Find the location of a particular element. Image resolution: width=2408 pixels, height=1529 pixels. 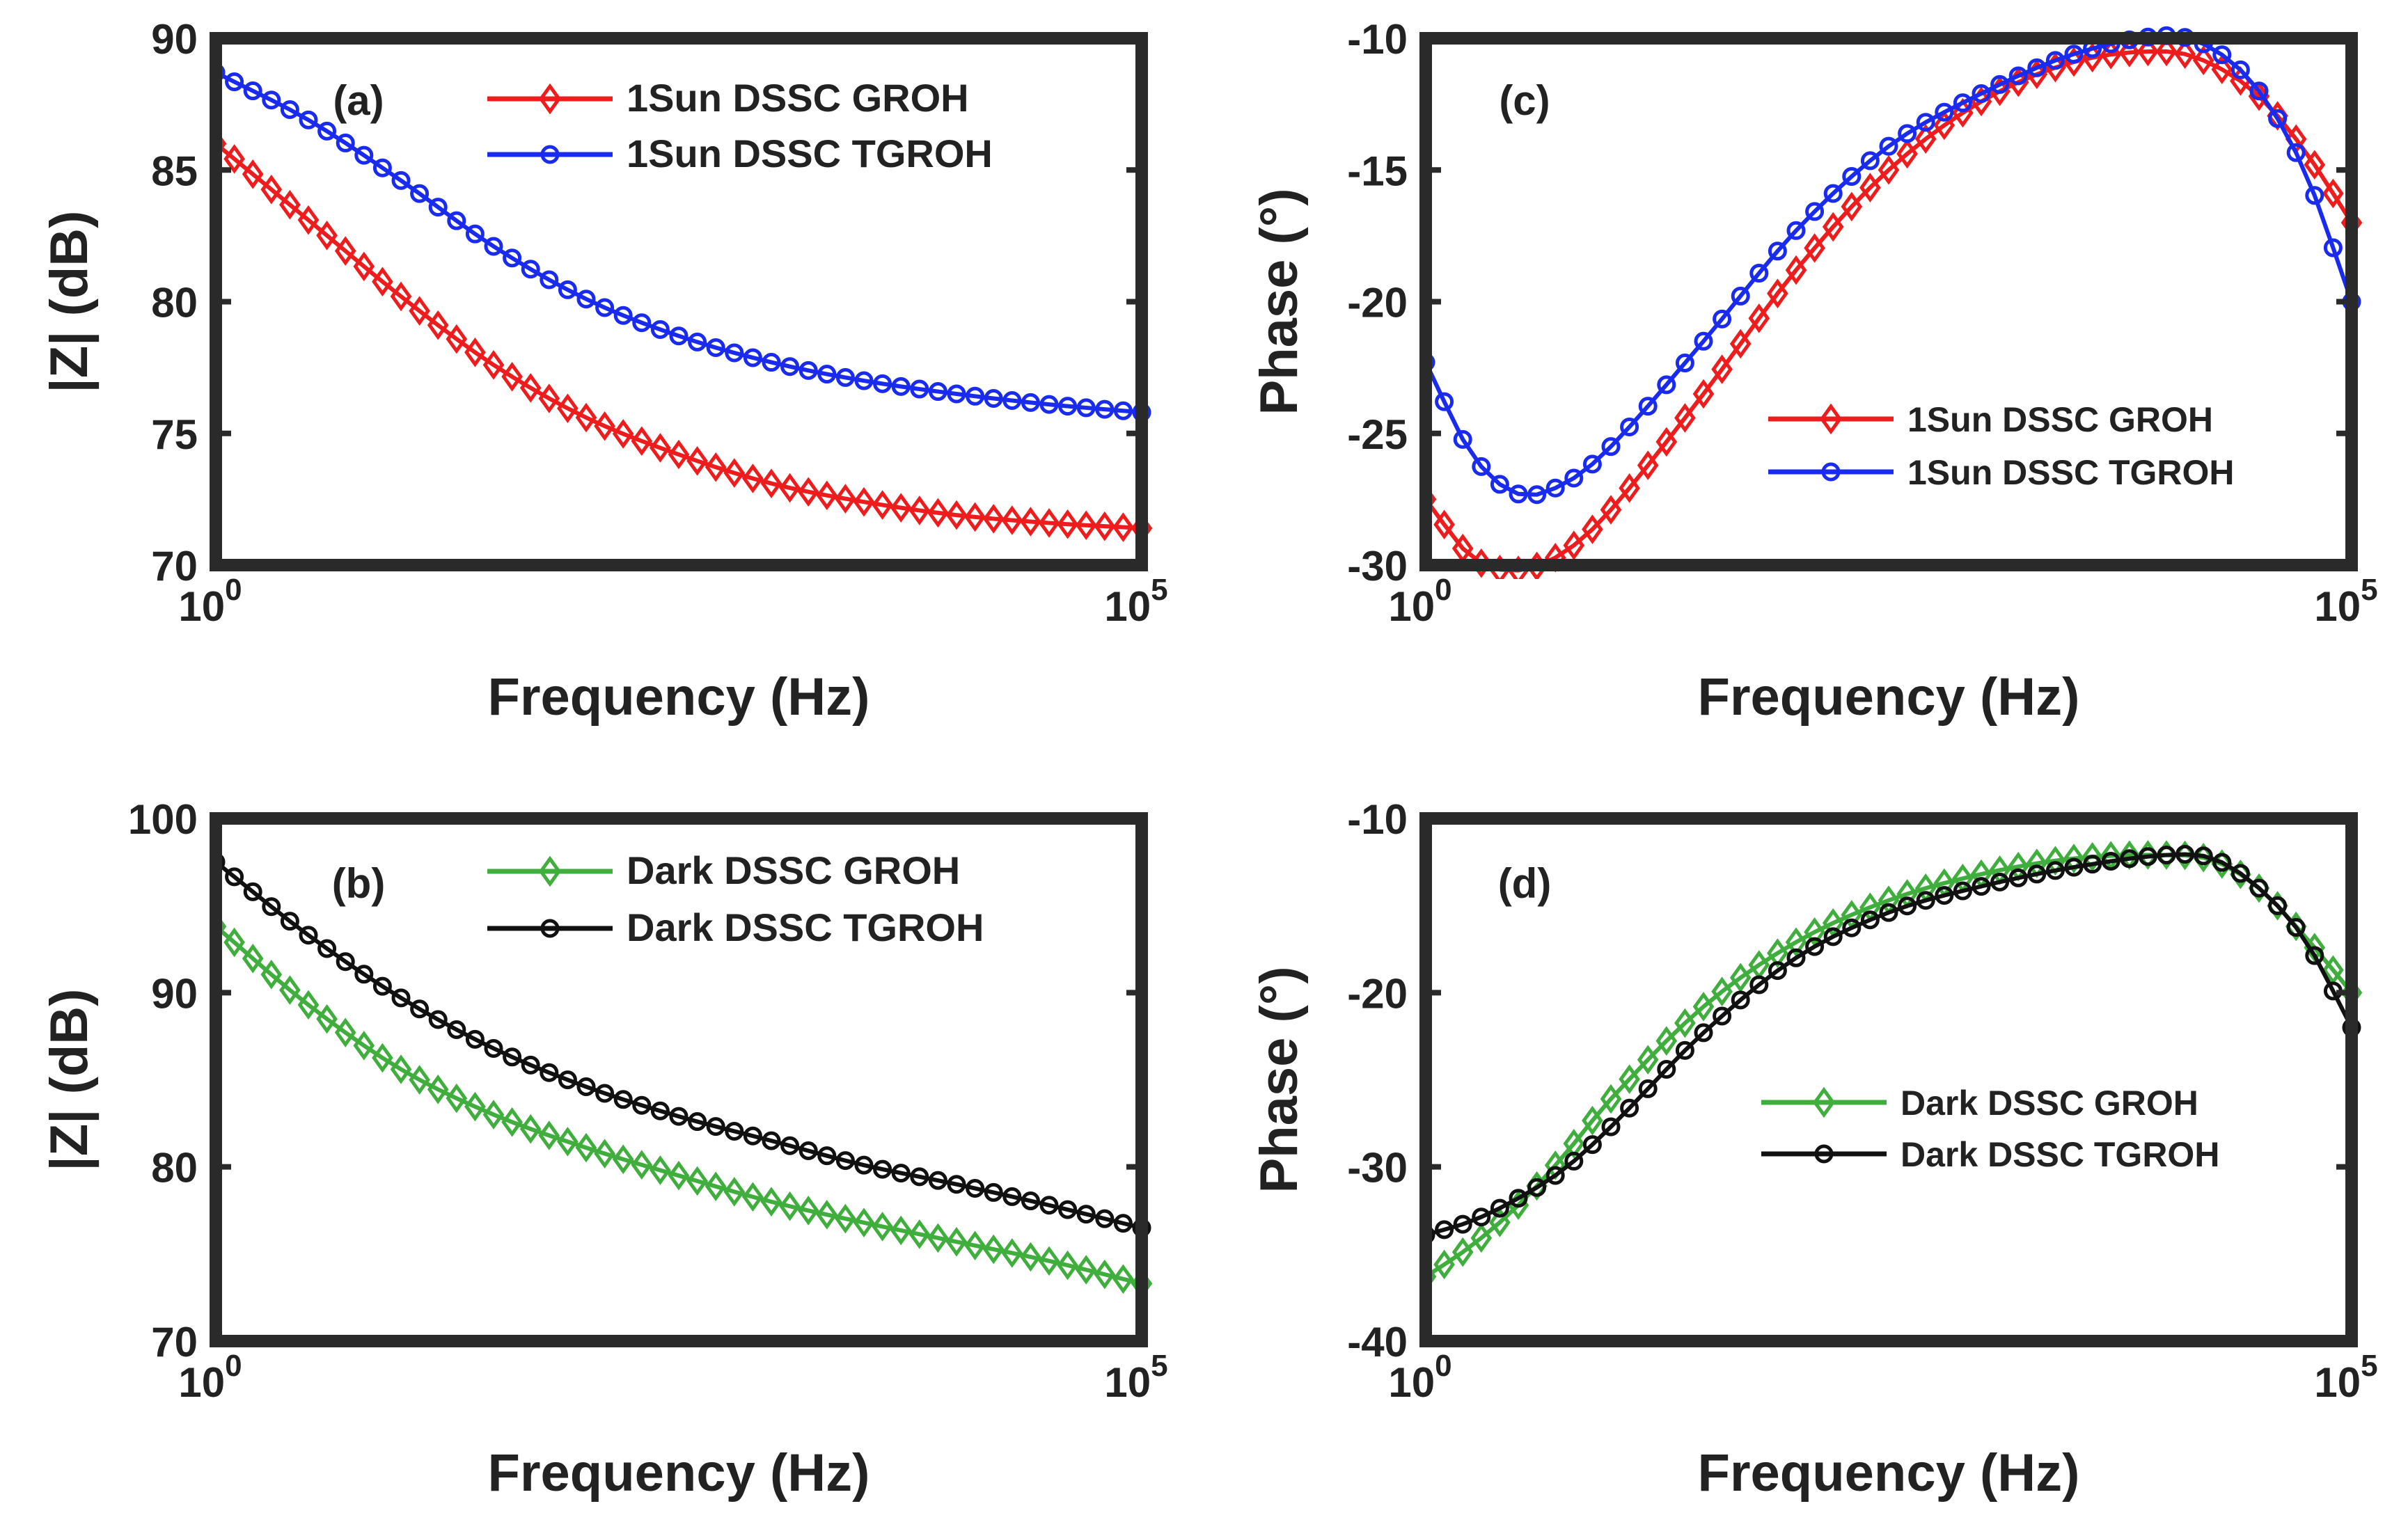

legend-entry-b-0: Dark DSSC GROH is located at coordinates (724, 870).